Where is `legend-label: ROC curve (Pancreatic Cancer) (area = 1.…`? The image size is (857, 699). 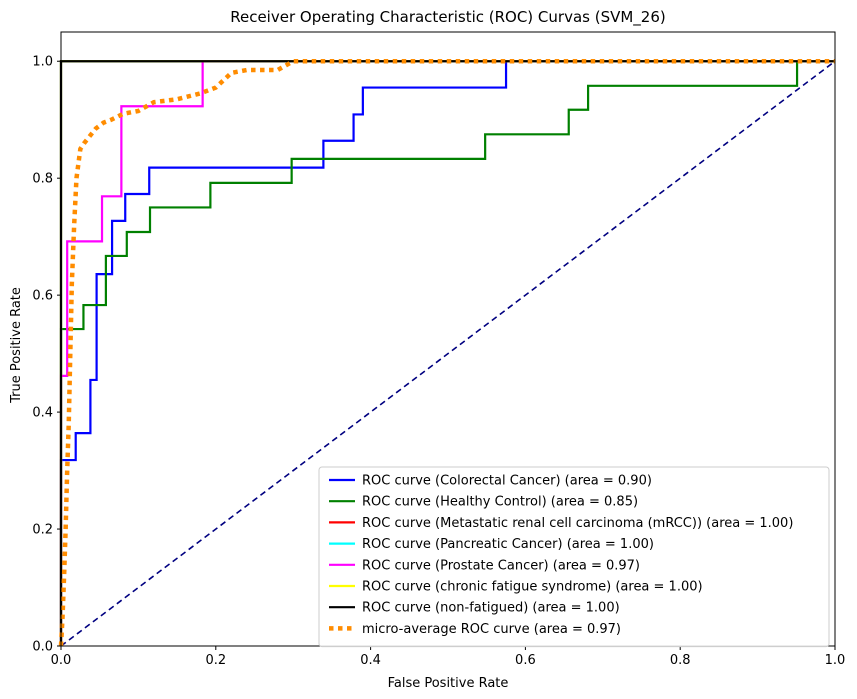
legend-label: ROC curve (Pancreatic Cancer) (area = 1.… is located at coordinates (508, 544).